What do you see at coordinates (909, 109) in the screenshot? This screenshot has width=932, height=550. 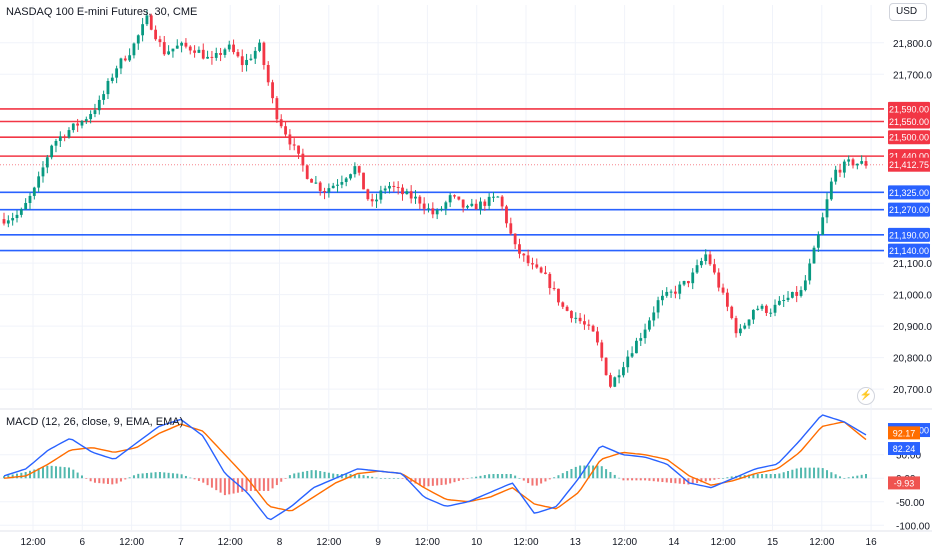 I see `resistance-level-label: 21,590.00` at bounding box center [909, 109].